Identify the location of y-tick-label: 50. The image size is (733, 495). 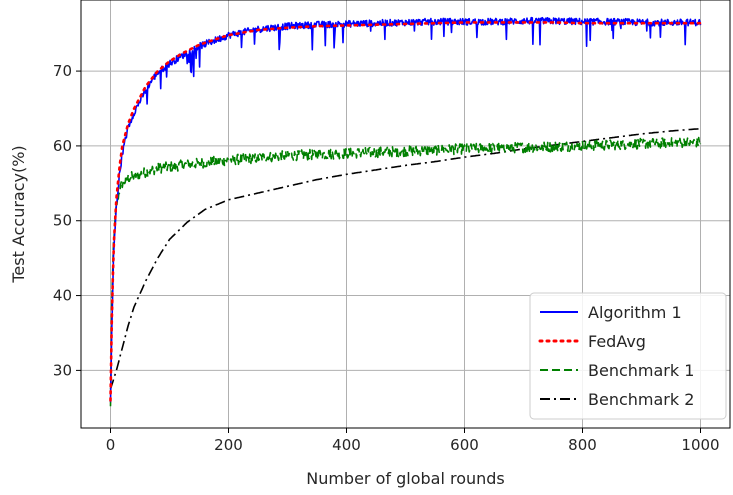
(62, 221).